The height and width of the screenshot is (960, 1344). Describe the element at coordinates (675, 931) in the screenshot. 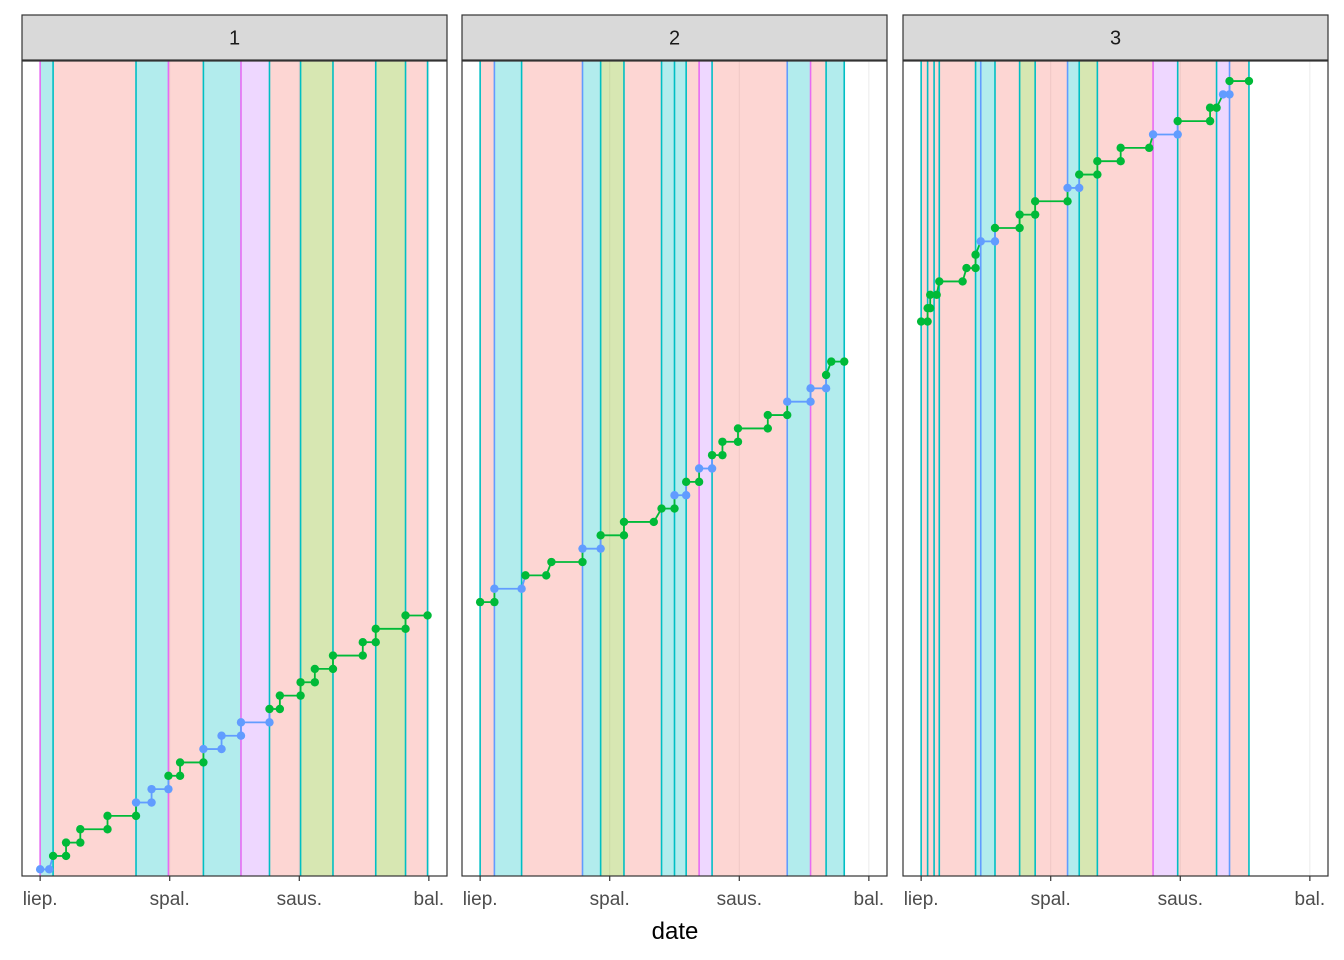

I see `x-axis-title: date` at that location.